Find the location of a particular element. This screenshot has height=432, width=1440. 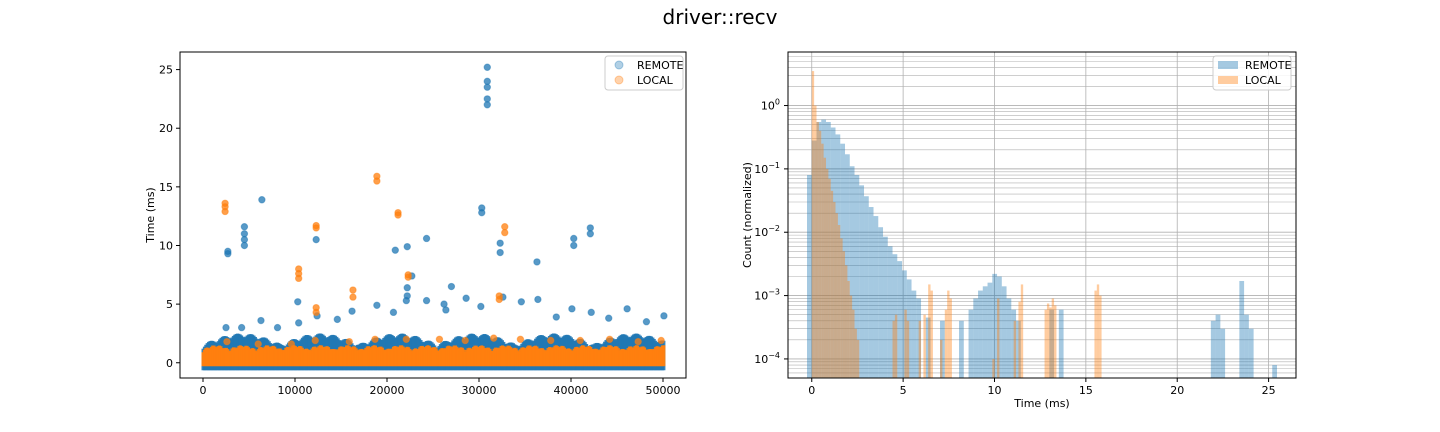

histogram-x-tick-label: 20 is located at coordinates (1177, 390).